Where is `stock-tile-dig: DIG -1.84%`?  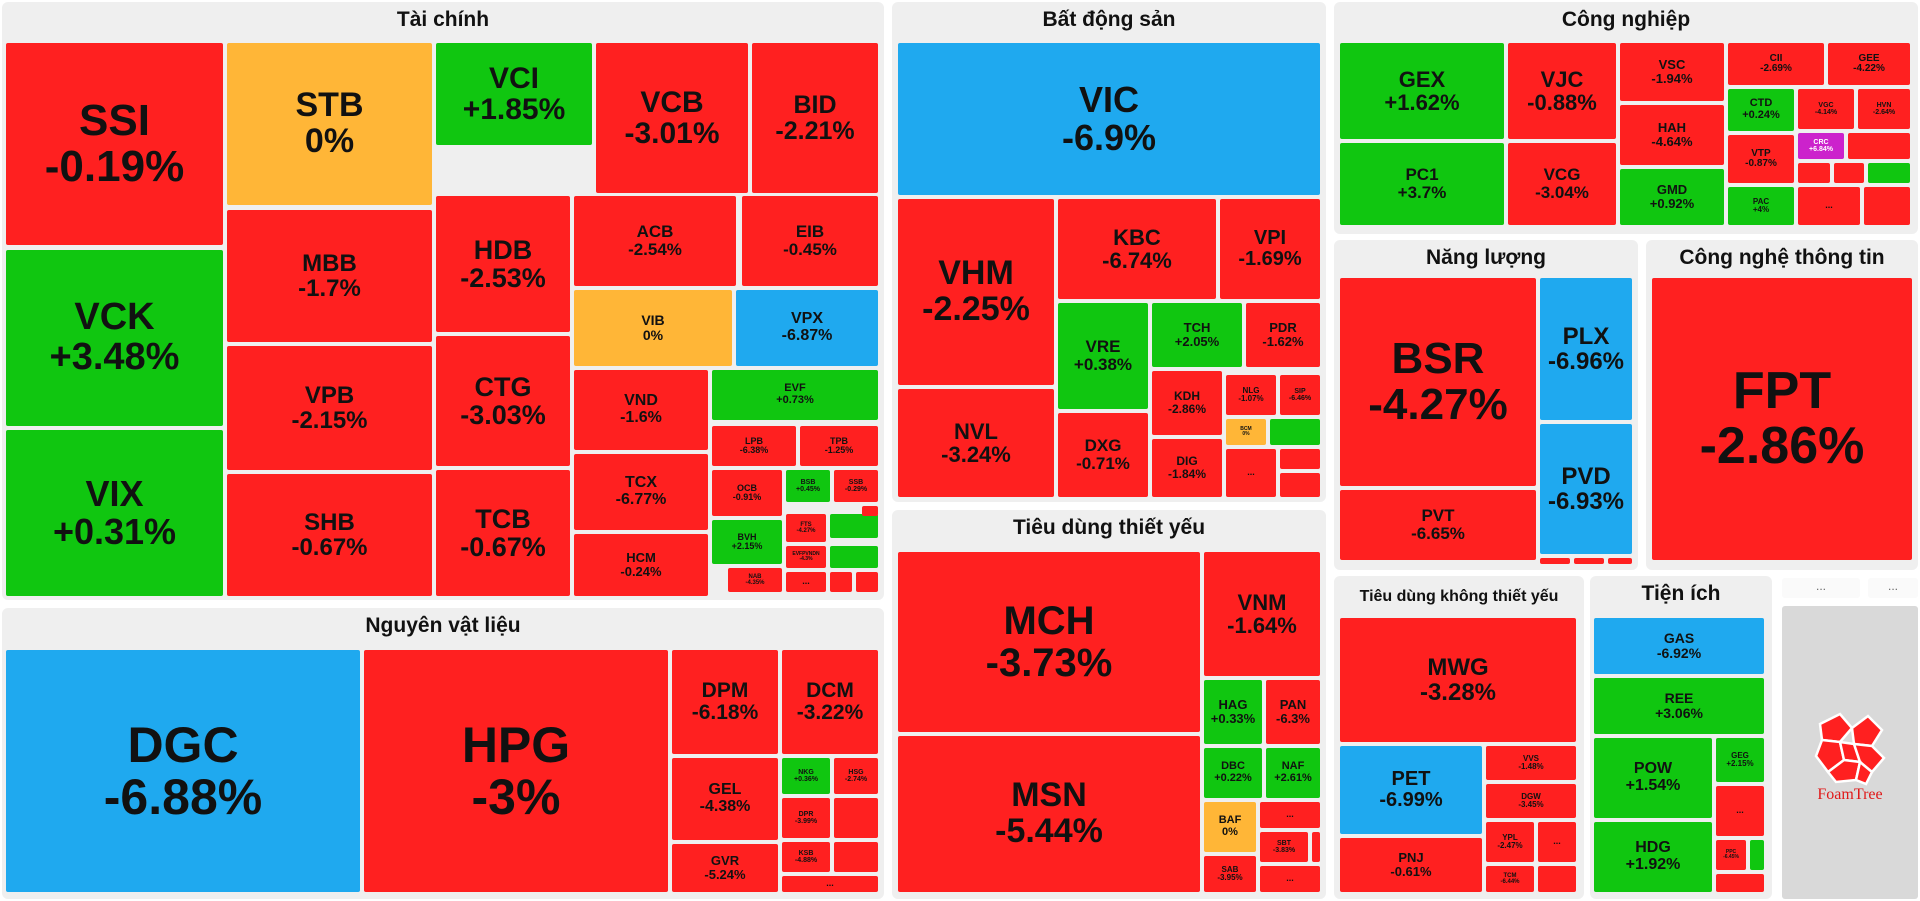
stock-tile-dig: DIG -1.84% is located at coordinates (1187, 468).